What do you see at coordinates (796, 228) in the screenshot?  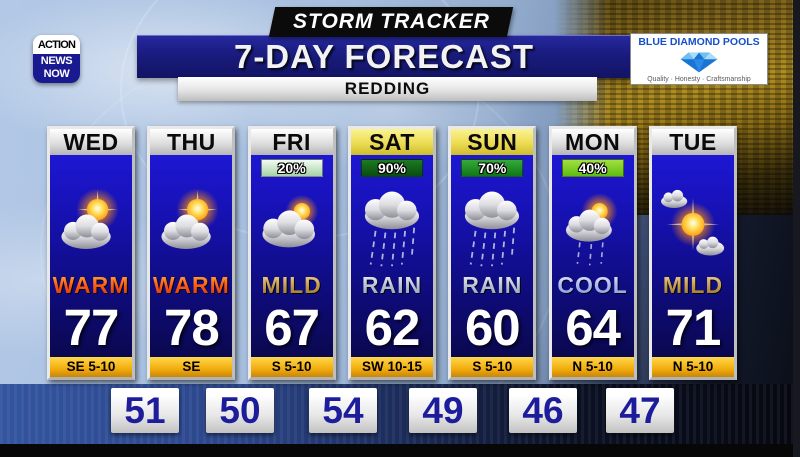 I see `right-edge-strip` at bounding box center [796, 228].